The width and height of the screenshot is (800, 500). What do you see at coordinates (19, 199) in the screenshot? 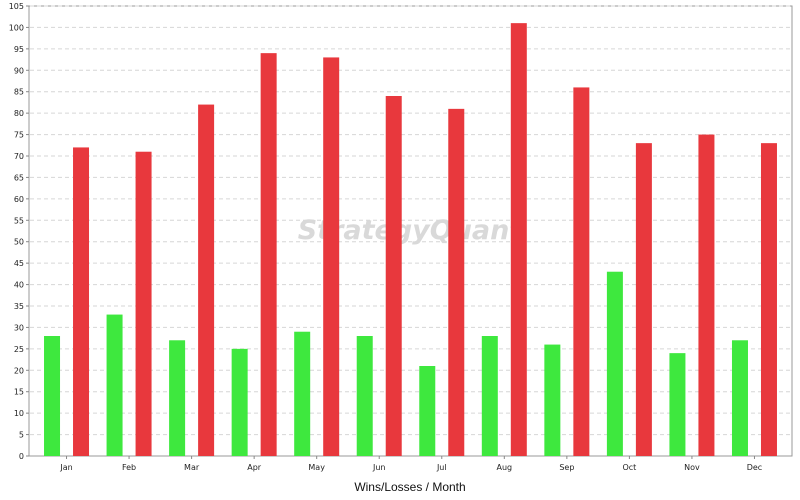
I see `y-tick-label: 60` at bounding box center [19, 199].